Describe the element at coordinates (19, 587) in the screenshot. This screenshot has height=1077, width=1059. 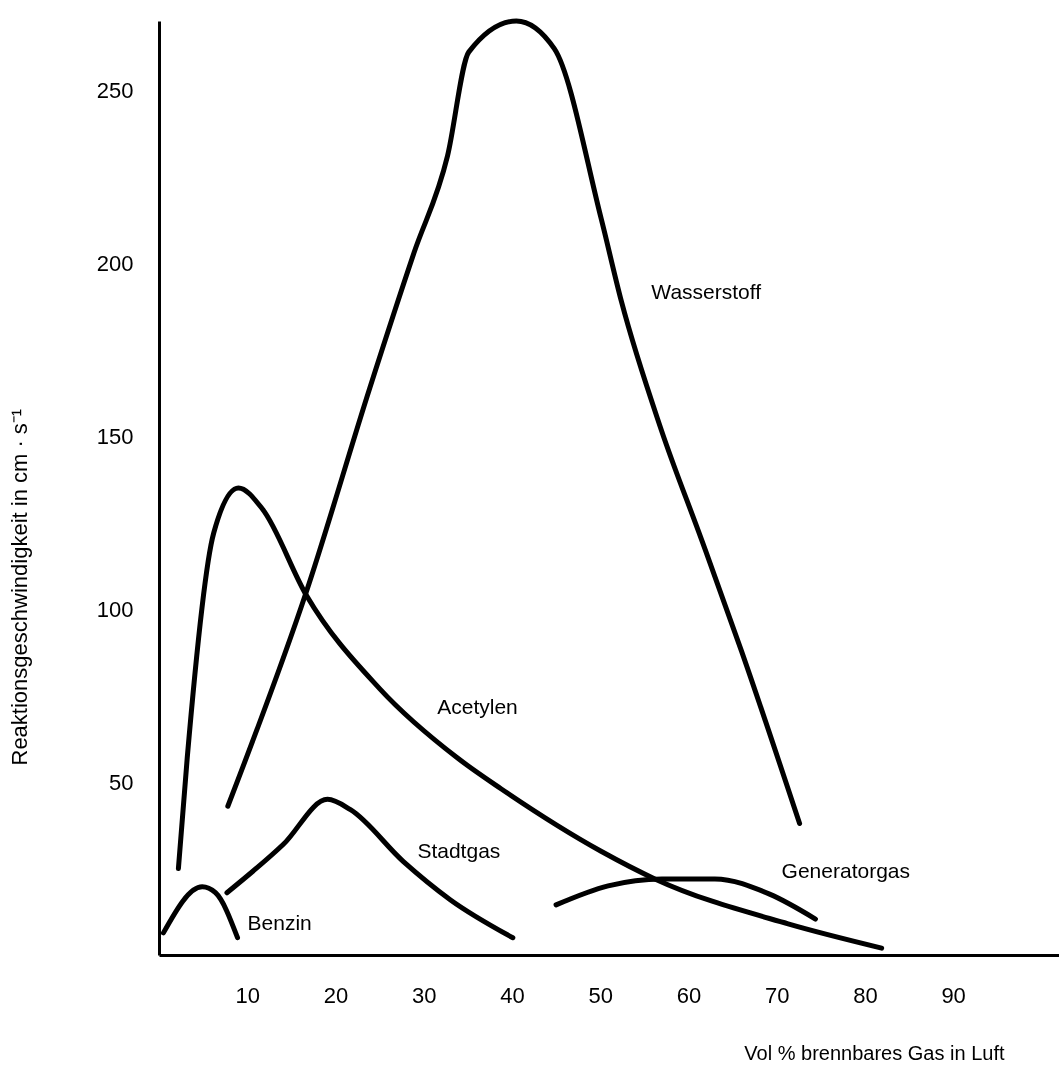
I see `y-axis-title: Reaktionsgeschwindigkeit in cm · s⁻¹` at that location.